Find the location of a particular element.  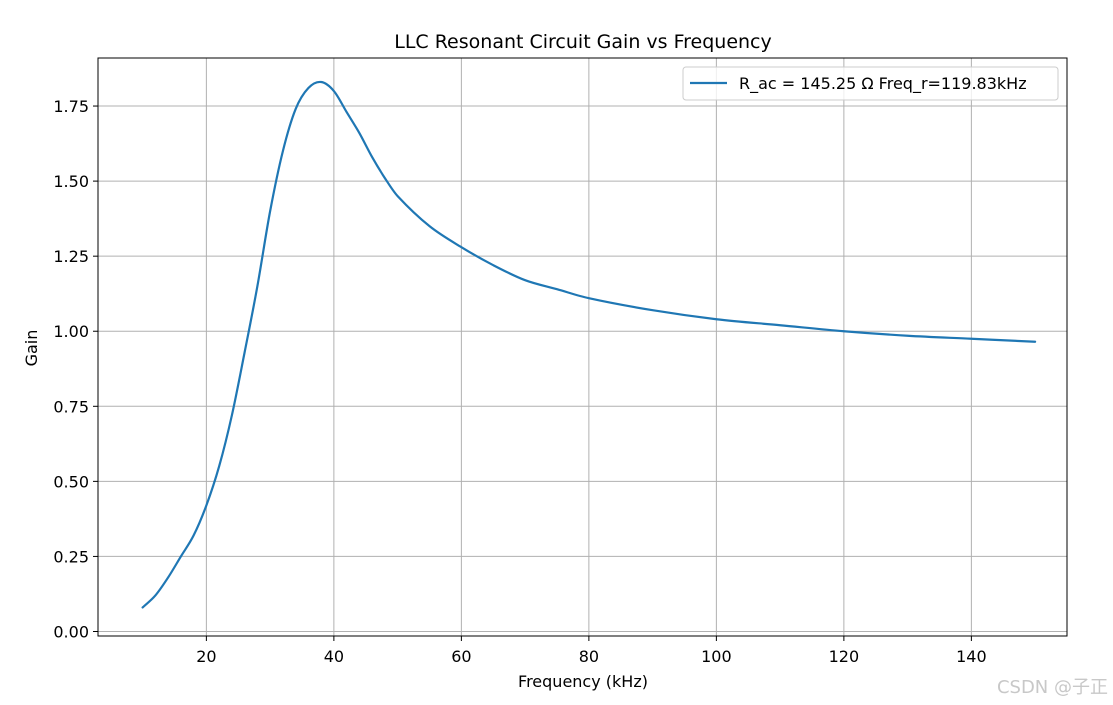

y-tick-label: 0.75 is located at coordinates (71, 406).